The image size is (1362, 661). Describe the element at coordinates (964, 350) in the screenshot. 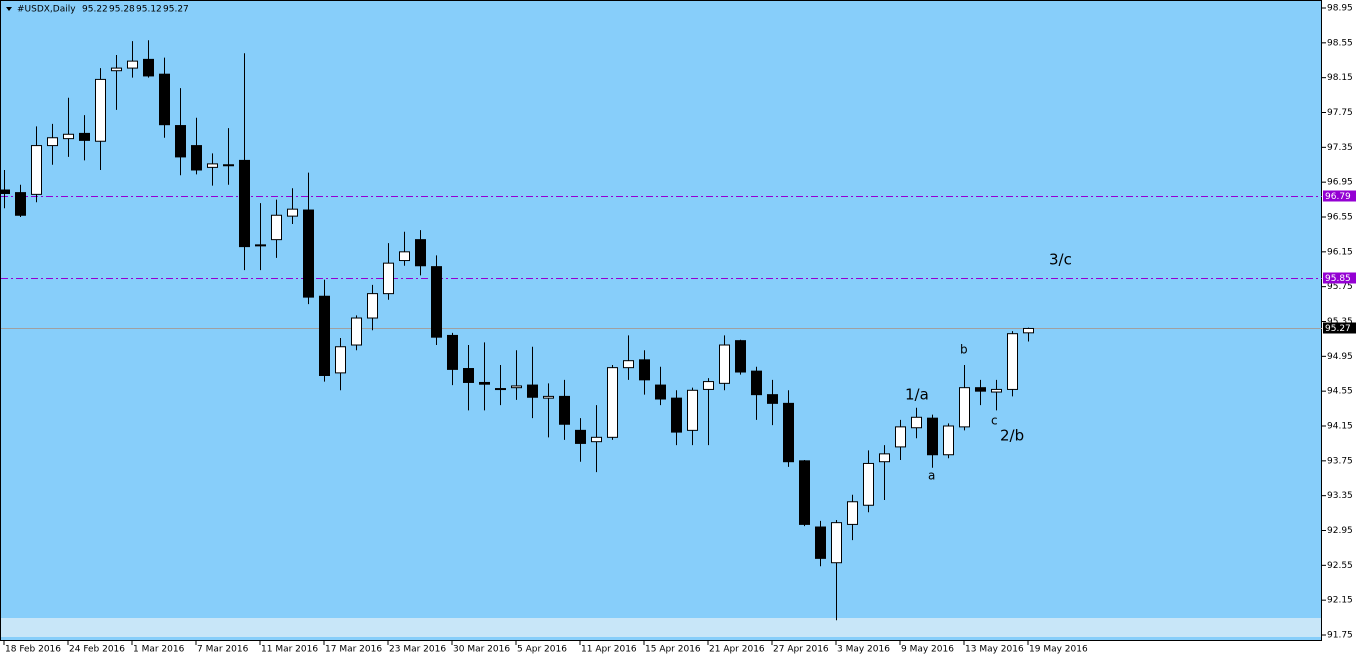

I see `annotation: b` at that location.